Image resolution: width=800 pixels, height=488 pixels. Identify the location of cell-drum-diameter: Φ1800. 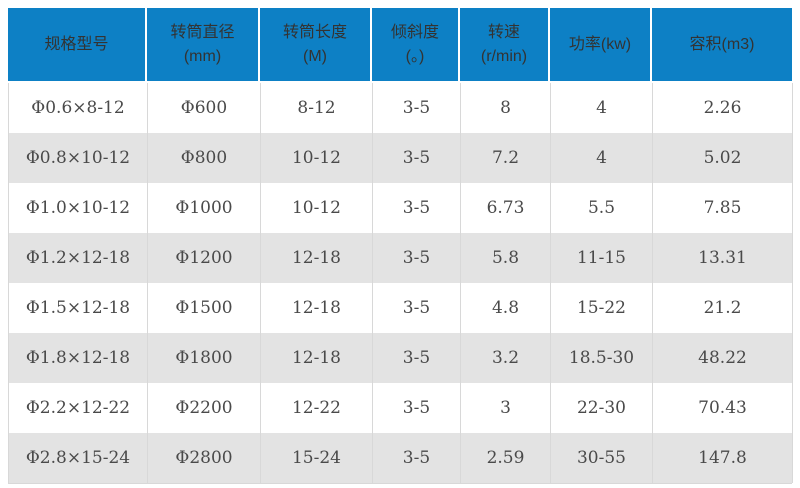
(204, 358).